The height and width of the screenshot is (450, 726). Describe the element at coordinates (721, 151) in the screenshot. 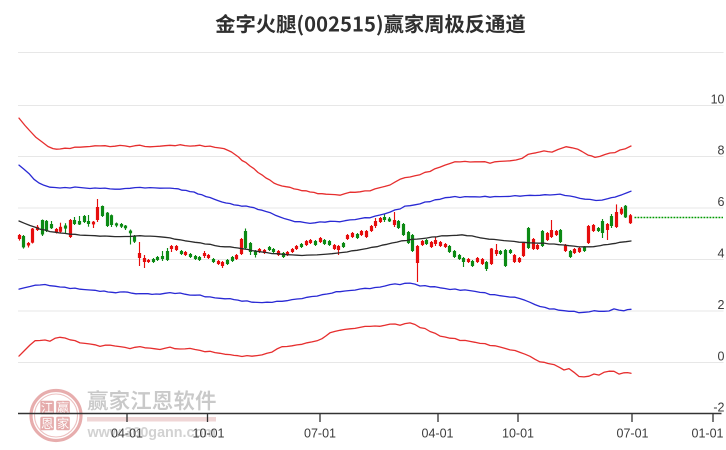

I see `svg-text: 8` at that location.